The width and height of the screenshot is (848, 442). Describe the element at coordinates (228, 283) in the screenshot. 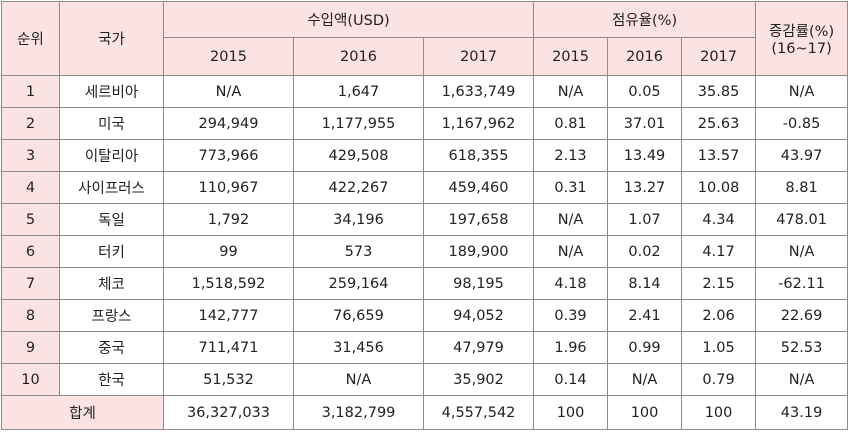

I see `cell-import-2015: 1,518,592` at that location.